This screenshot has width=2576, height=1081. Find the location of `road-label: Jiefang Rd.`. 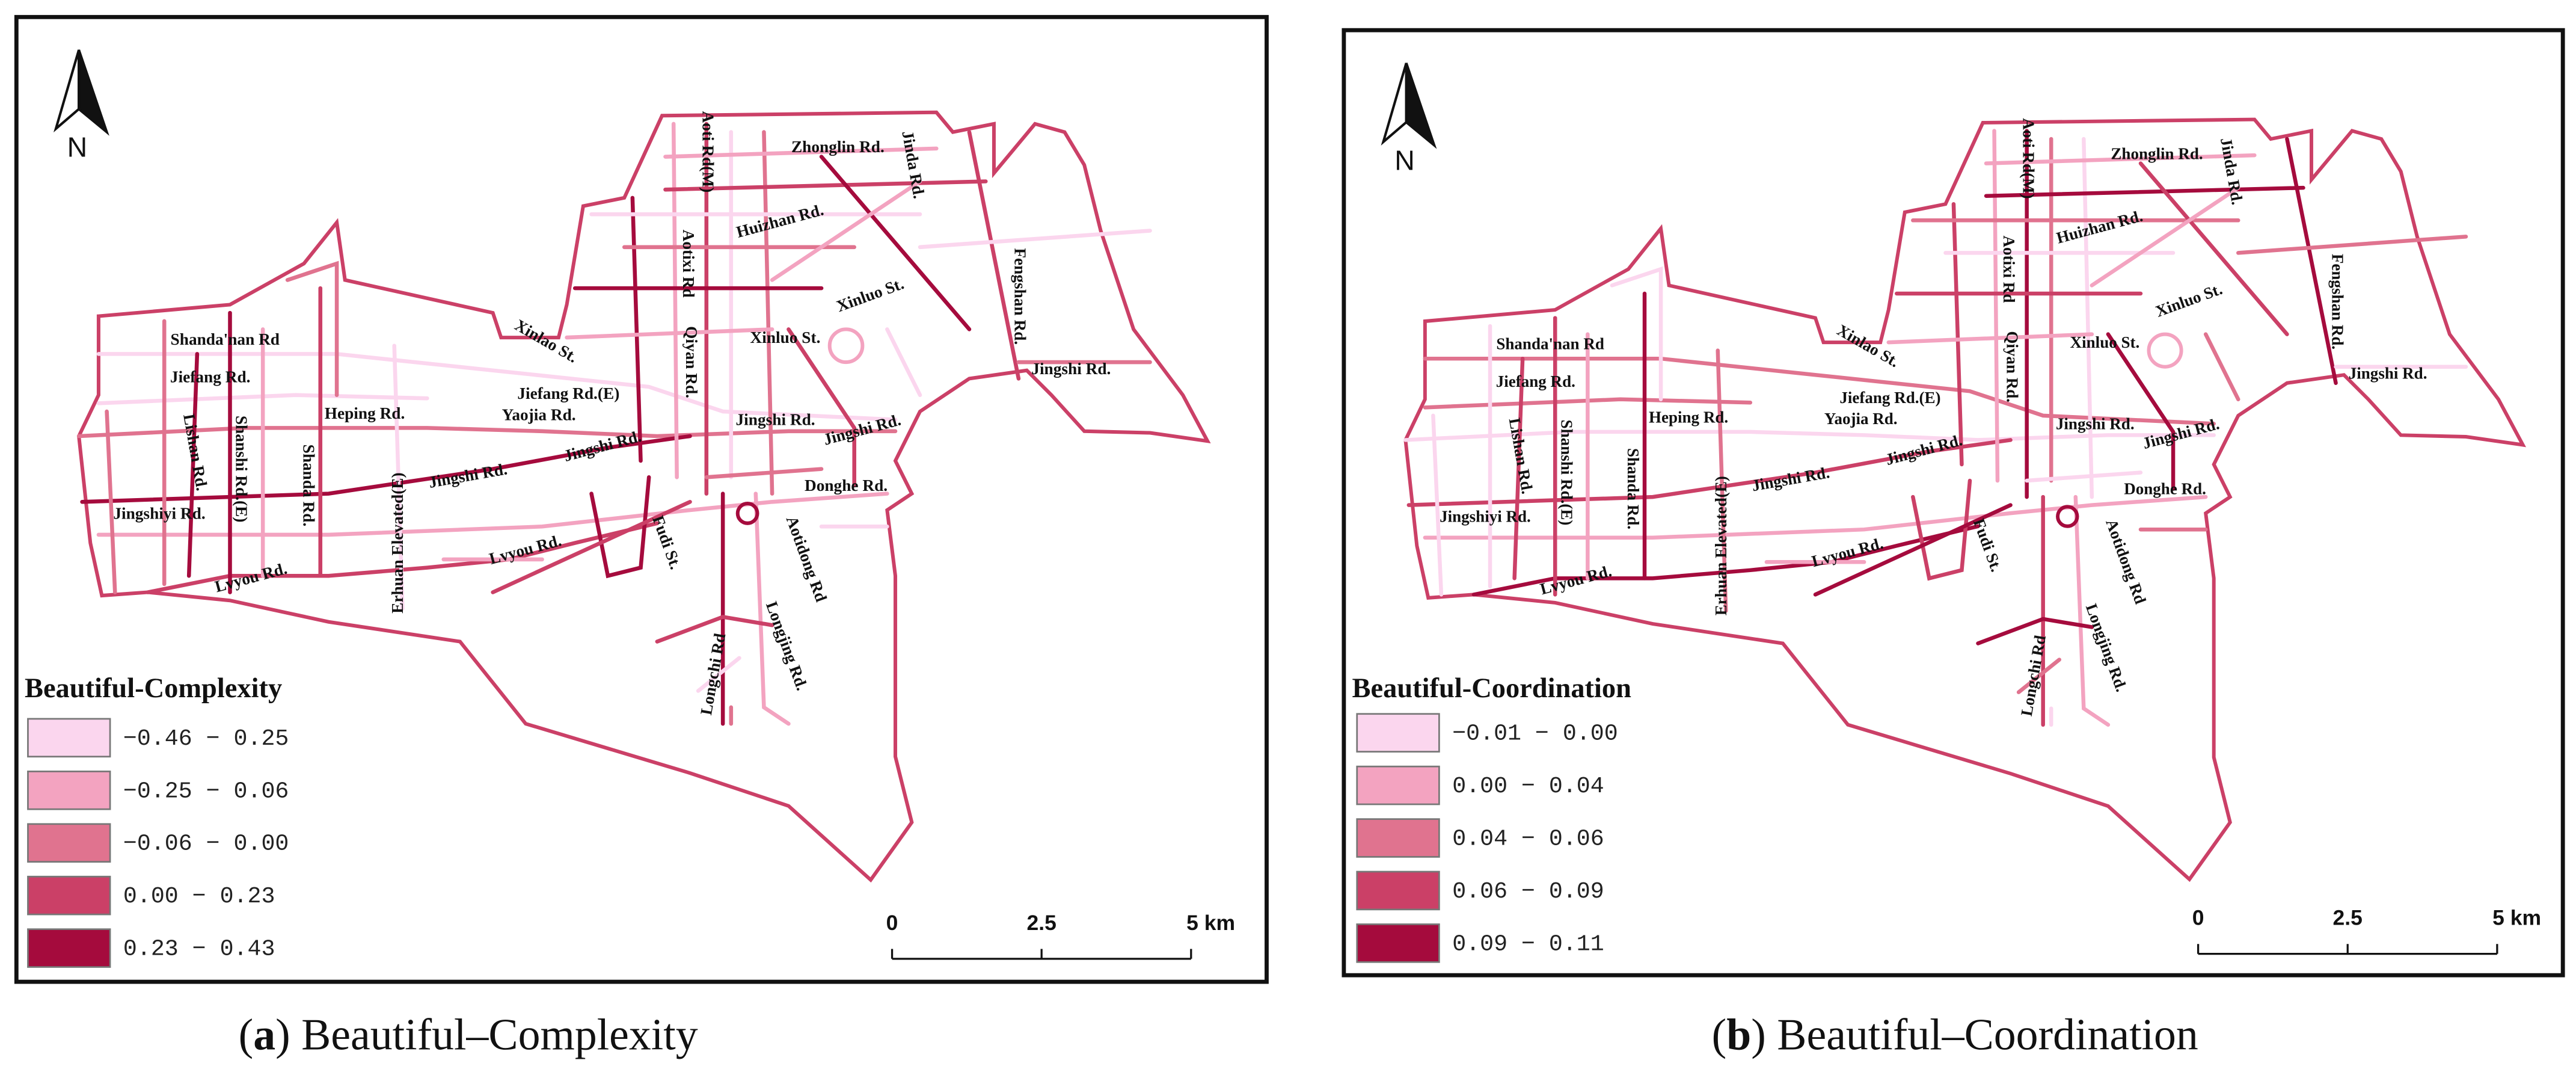

road-label: Jiefang Rd. is located at coordinates (210, 377).